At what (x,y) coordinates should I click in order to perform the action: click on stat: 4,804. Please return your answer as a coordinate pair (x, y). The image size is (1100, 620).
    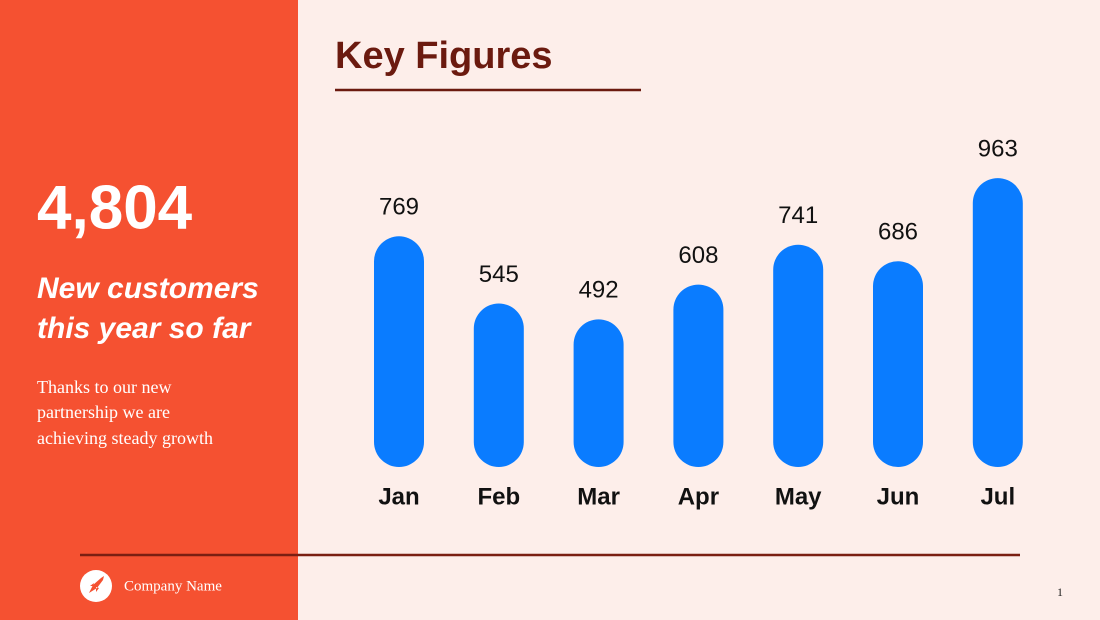
    Looking at the image, I should click on (115, 207).